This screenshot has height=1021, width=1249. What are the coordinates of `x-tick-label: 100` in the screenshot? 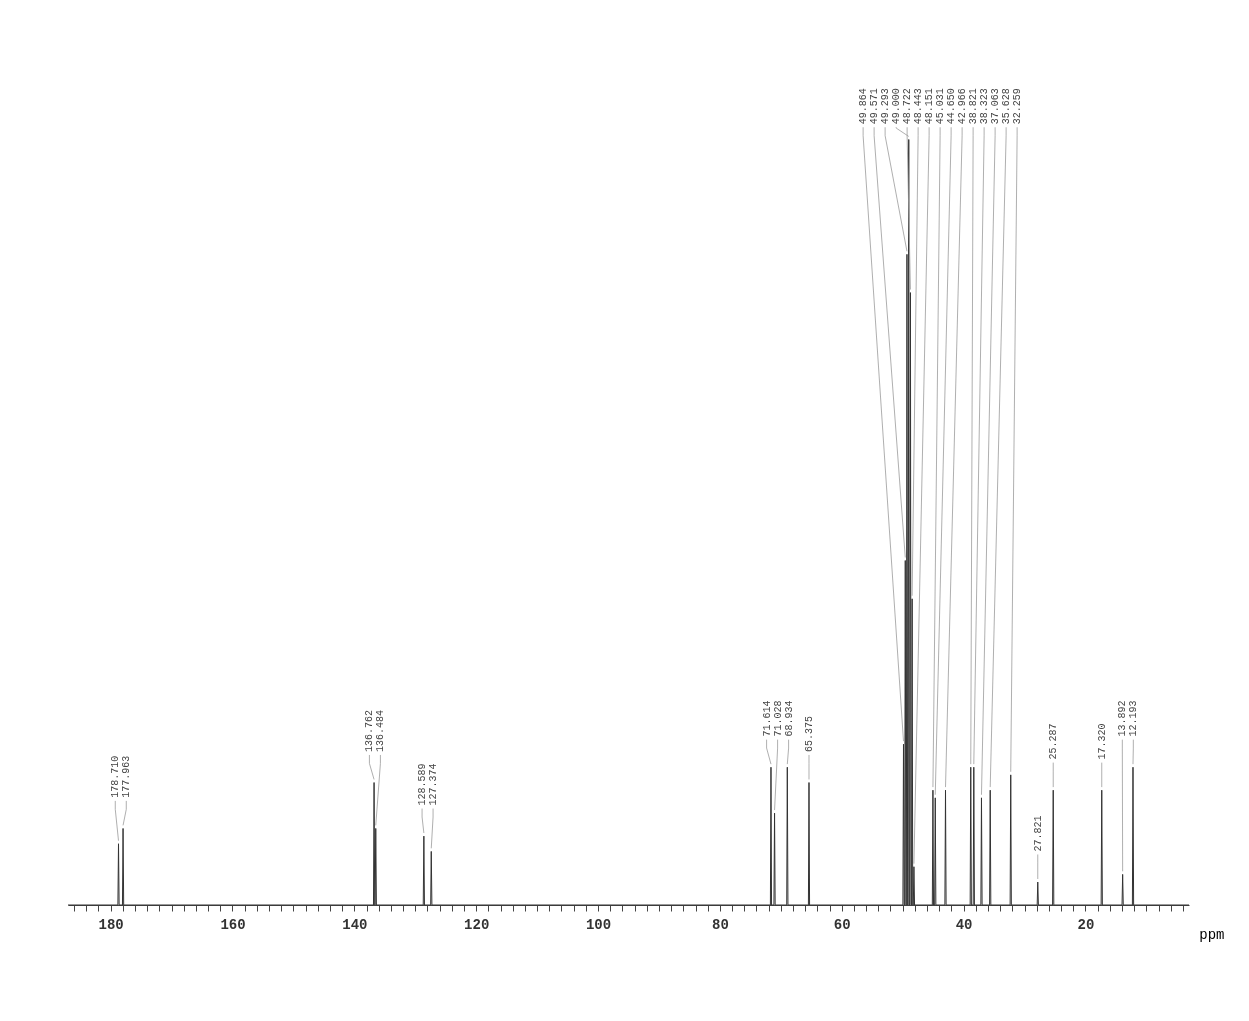 It's located at (598, 924).